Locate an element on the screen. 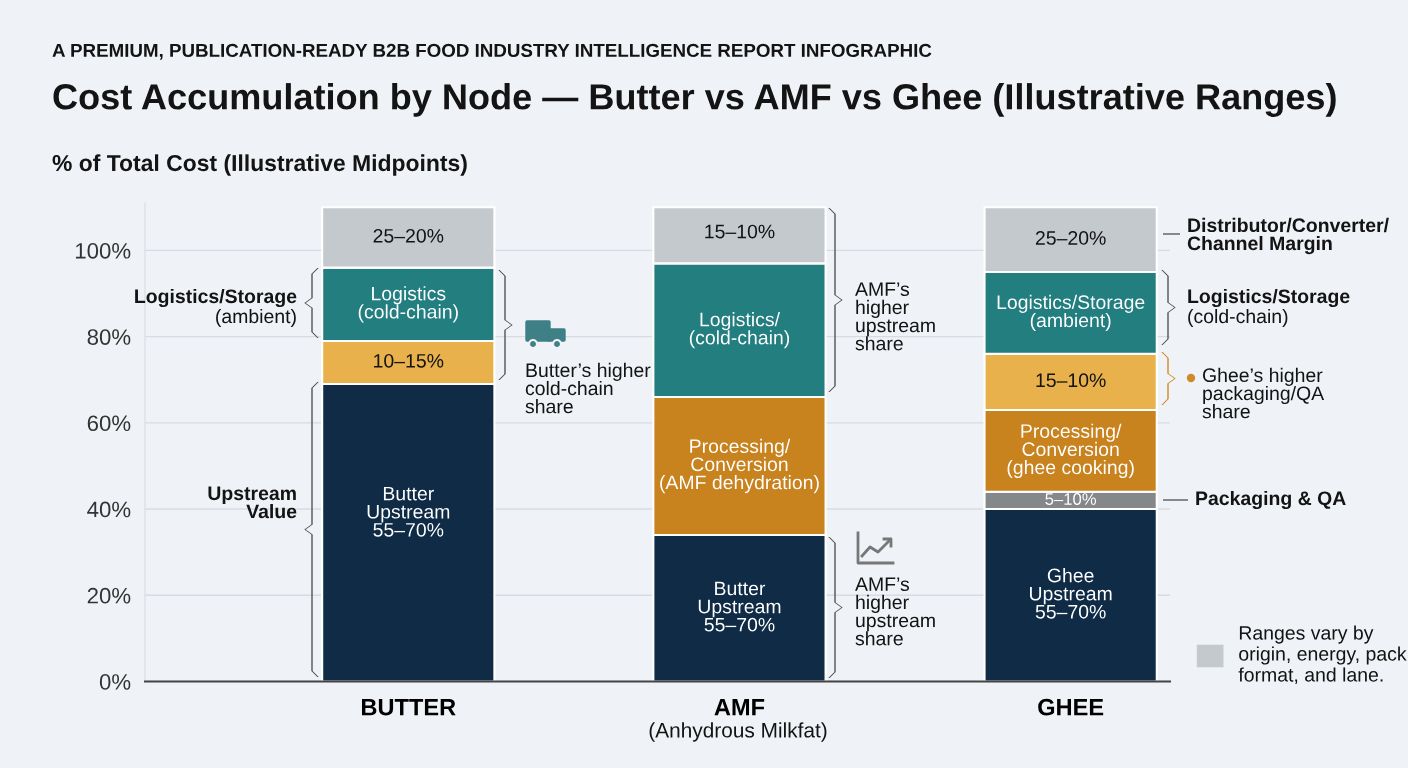 This screenshot has width=1408, height=768. y-tick-label: 40% is located at coordinates (109, 509).